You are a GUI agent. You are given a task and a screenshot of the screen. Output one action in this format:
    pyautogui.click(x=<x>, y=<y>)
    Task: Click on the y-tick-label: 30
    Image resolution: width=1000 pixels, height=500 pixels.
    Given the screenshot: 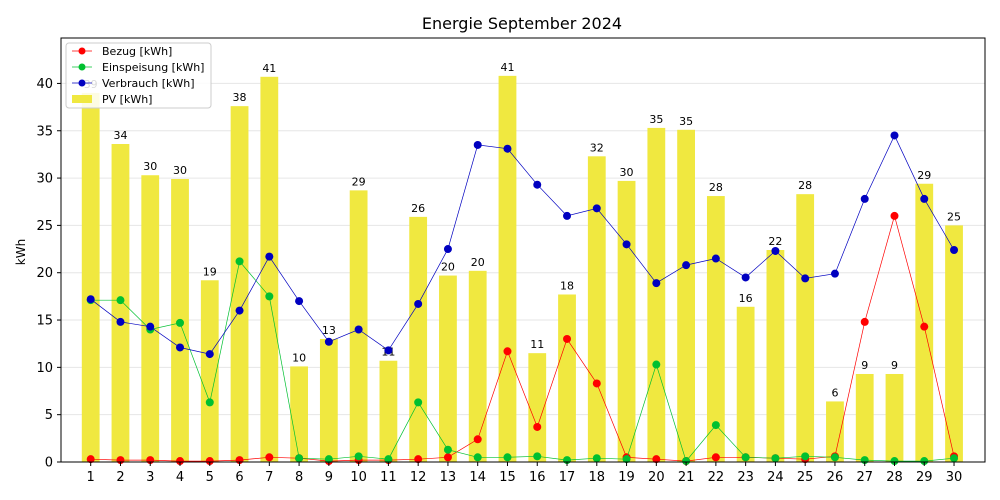 What is the action you would take?
    pyautogui.click(x=44, y=179)
    